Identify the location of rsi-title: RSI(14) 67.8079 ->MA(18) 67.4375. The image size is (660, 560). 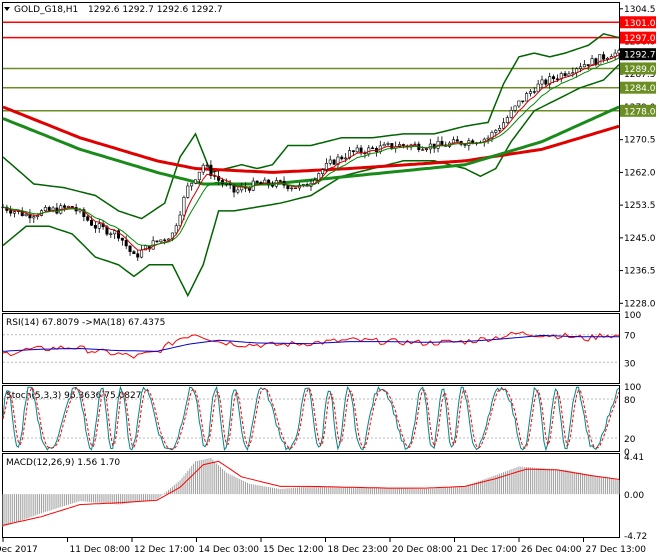
(85, 323).